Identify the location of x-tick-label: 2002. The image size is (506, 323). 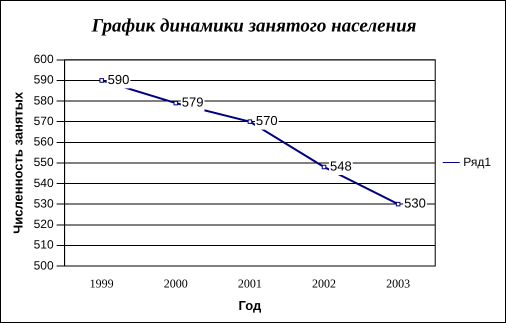
(324, 283).